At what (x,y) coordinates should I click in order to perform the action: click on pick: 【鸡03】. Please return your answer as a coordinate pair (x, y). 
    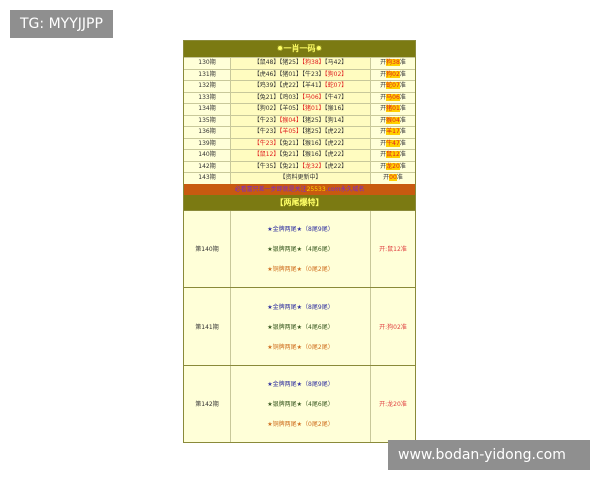
    Looking at the image, I should click on (290, 97).